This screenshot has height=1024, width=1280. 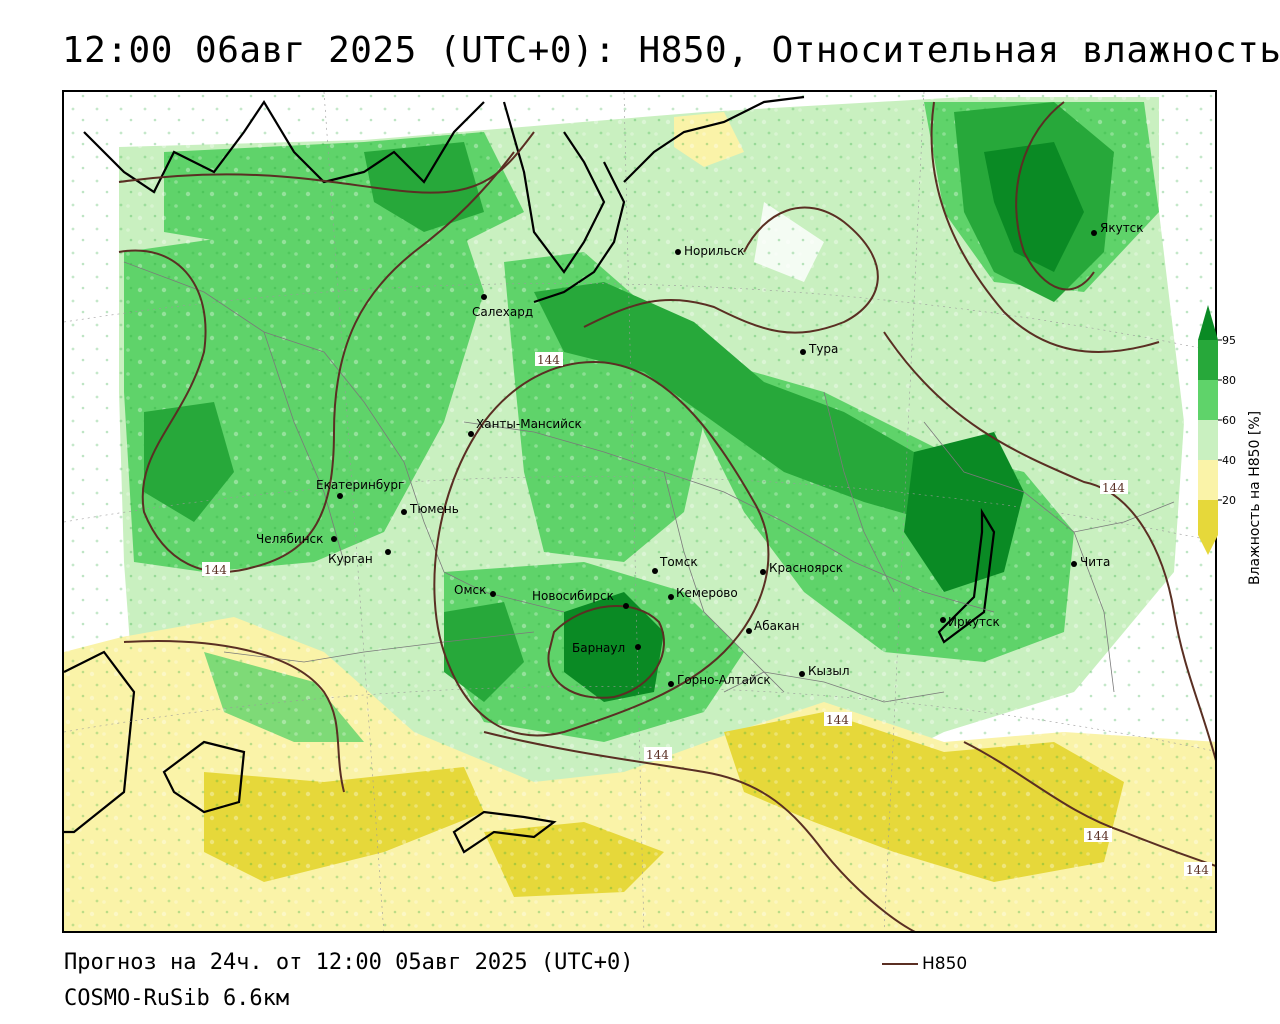 I want to click on wet-band-central, so click(x=749, y=402).